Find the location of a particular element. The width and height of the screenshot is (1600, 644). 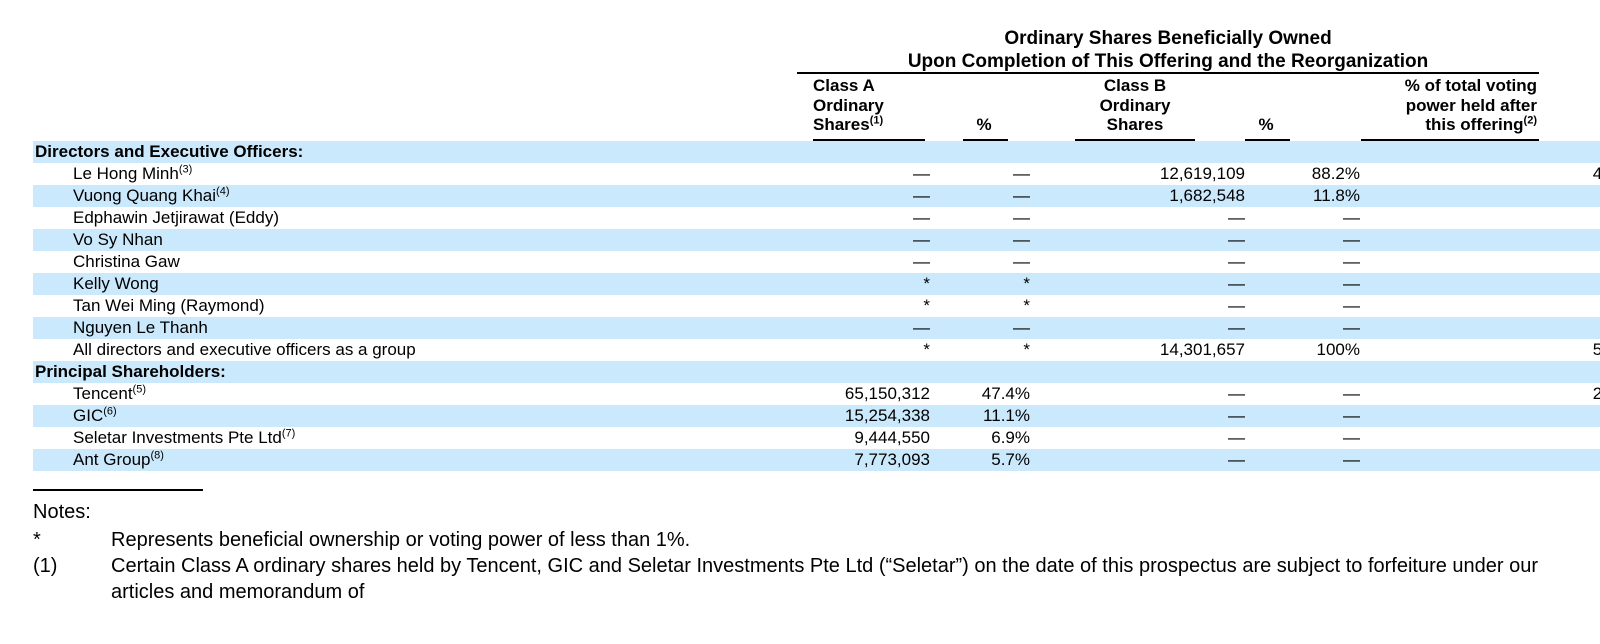

row-label: Le Hong Minh(3) is located at coordinates (414, 174).